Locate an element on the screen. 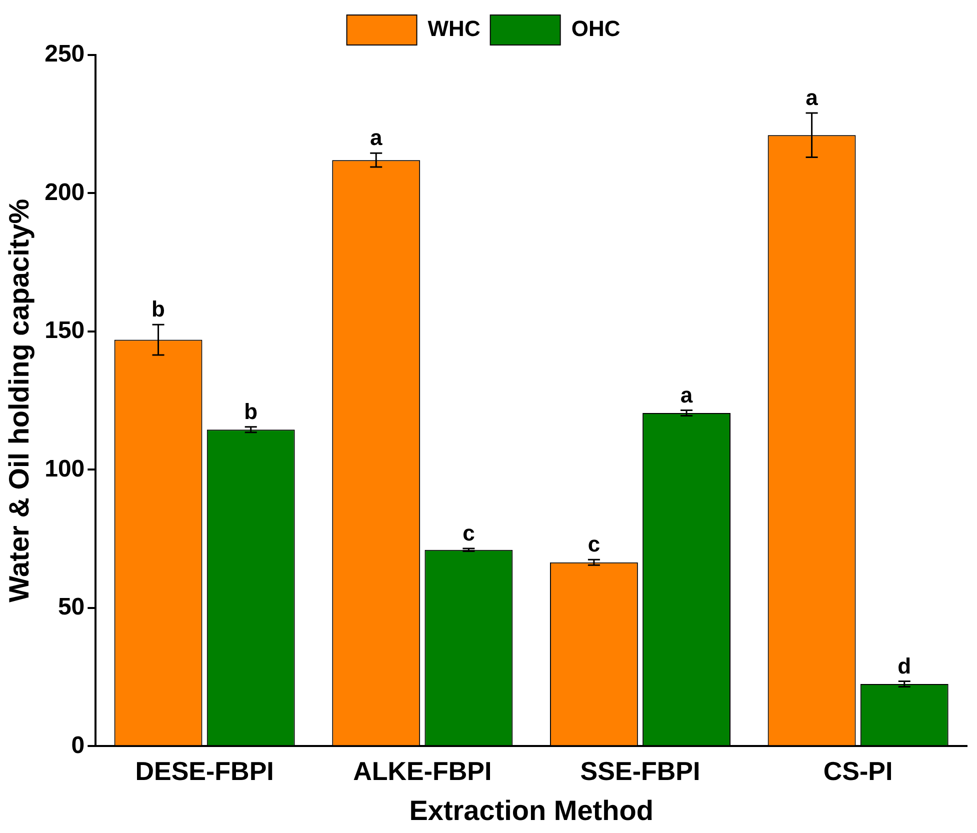 The image size is (977, 833). y-tick-label: 100 is located at coordinates (64, 468).